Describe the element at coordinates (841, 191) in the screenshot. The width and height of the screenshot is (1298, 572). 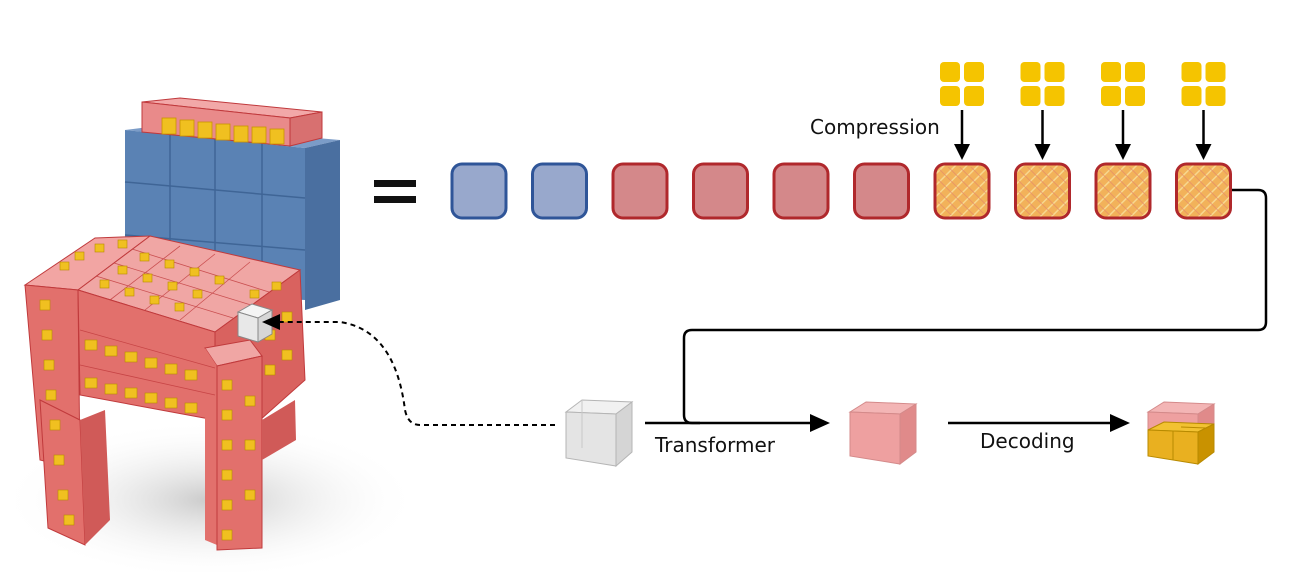
I see `token-sequence` at that location.